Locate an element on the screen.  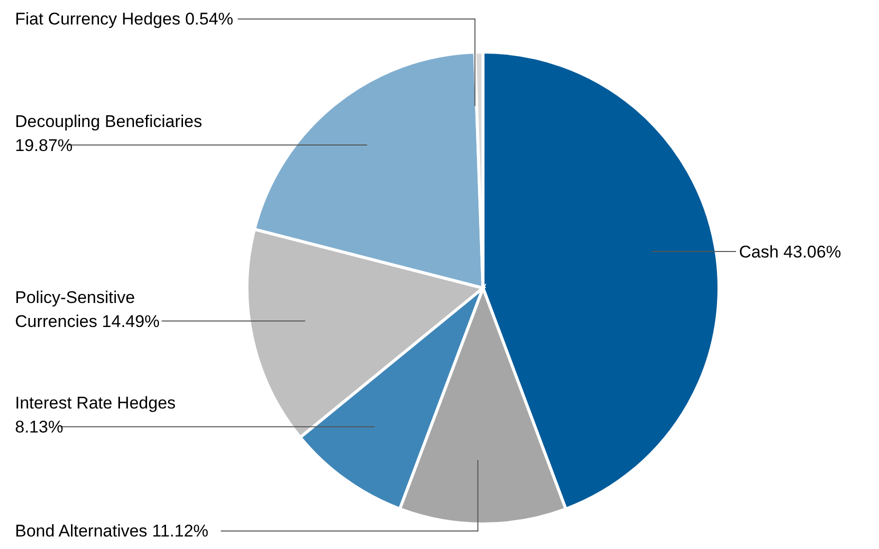
slice-label: Bond Alternatives 11.12% is located at coordinates (111, 531).